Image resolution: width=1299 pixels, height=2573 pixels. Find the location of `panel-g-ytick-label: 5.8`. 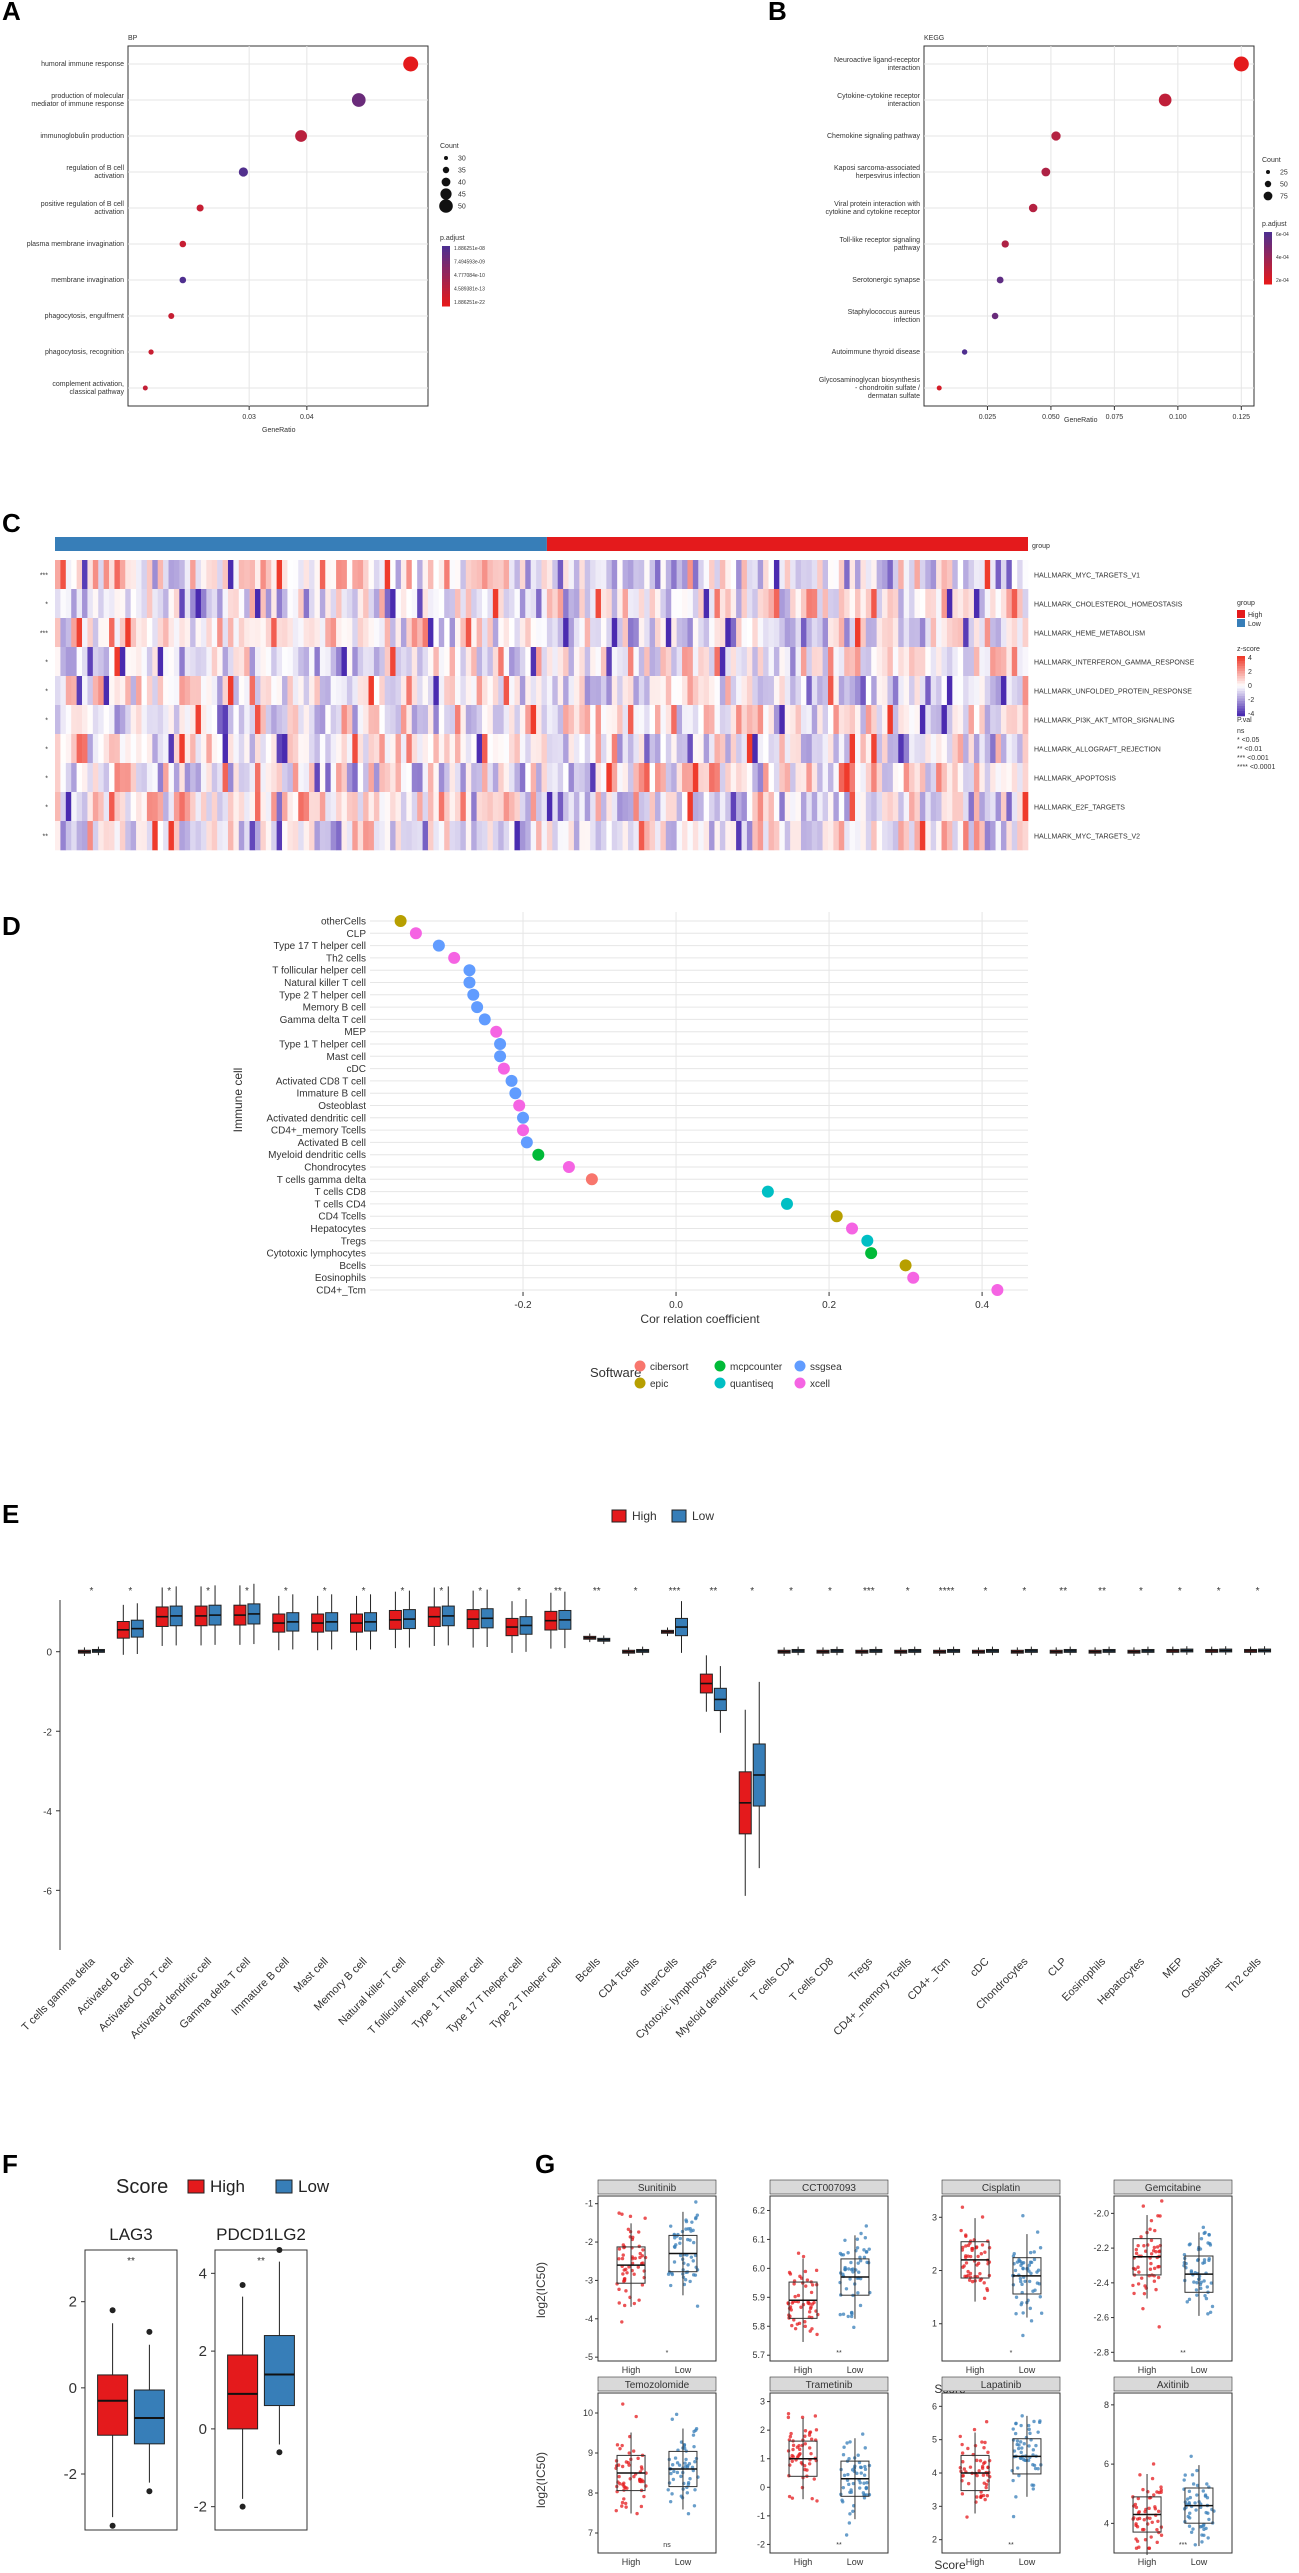

panel-g-ytick-label: 5.8 is located at coordinates (758, 2326).